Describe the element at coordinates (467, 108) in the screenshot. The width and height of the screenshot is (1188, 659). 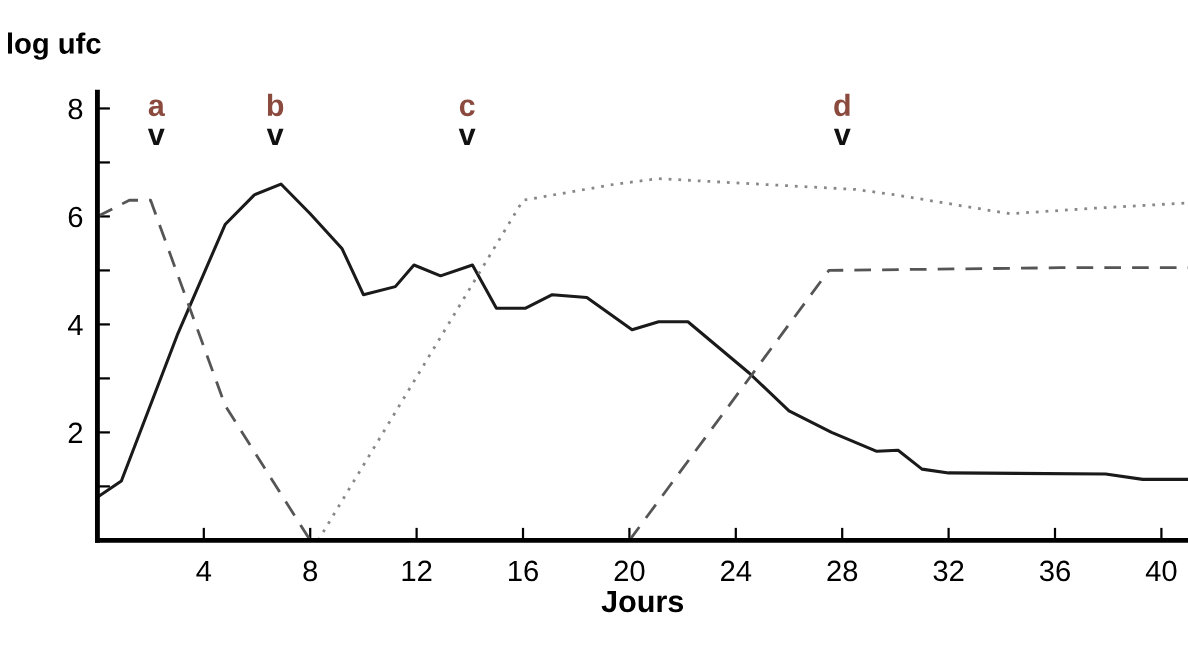
I see `annotation: c` at that location.